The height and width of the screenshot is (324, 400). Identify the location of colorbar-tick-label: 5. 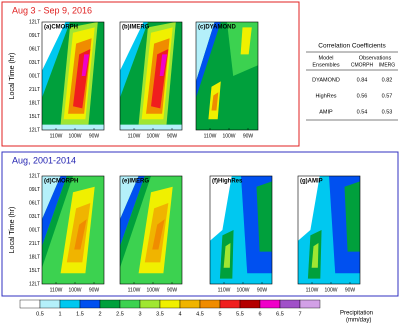
(219, 314).